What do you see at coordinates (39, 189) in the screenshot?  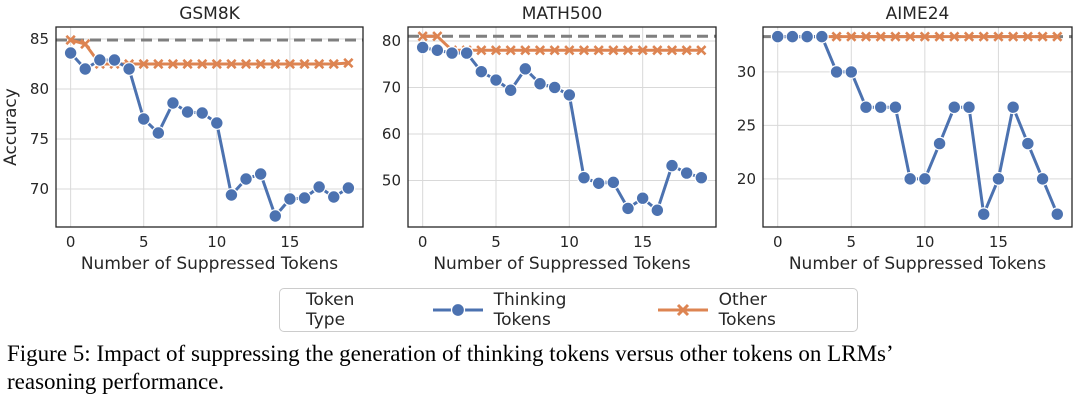 I see `y-tick-label: 70` at bounding box center [39, 189].